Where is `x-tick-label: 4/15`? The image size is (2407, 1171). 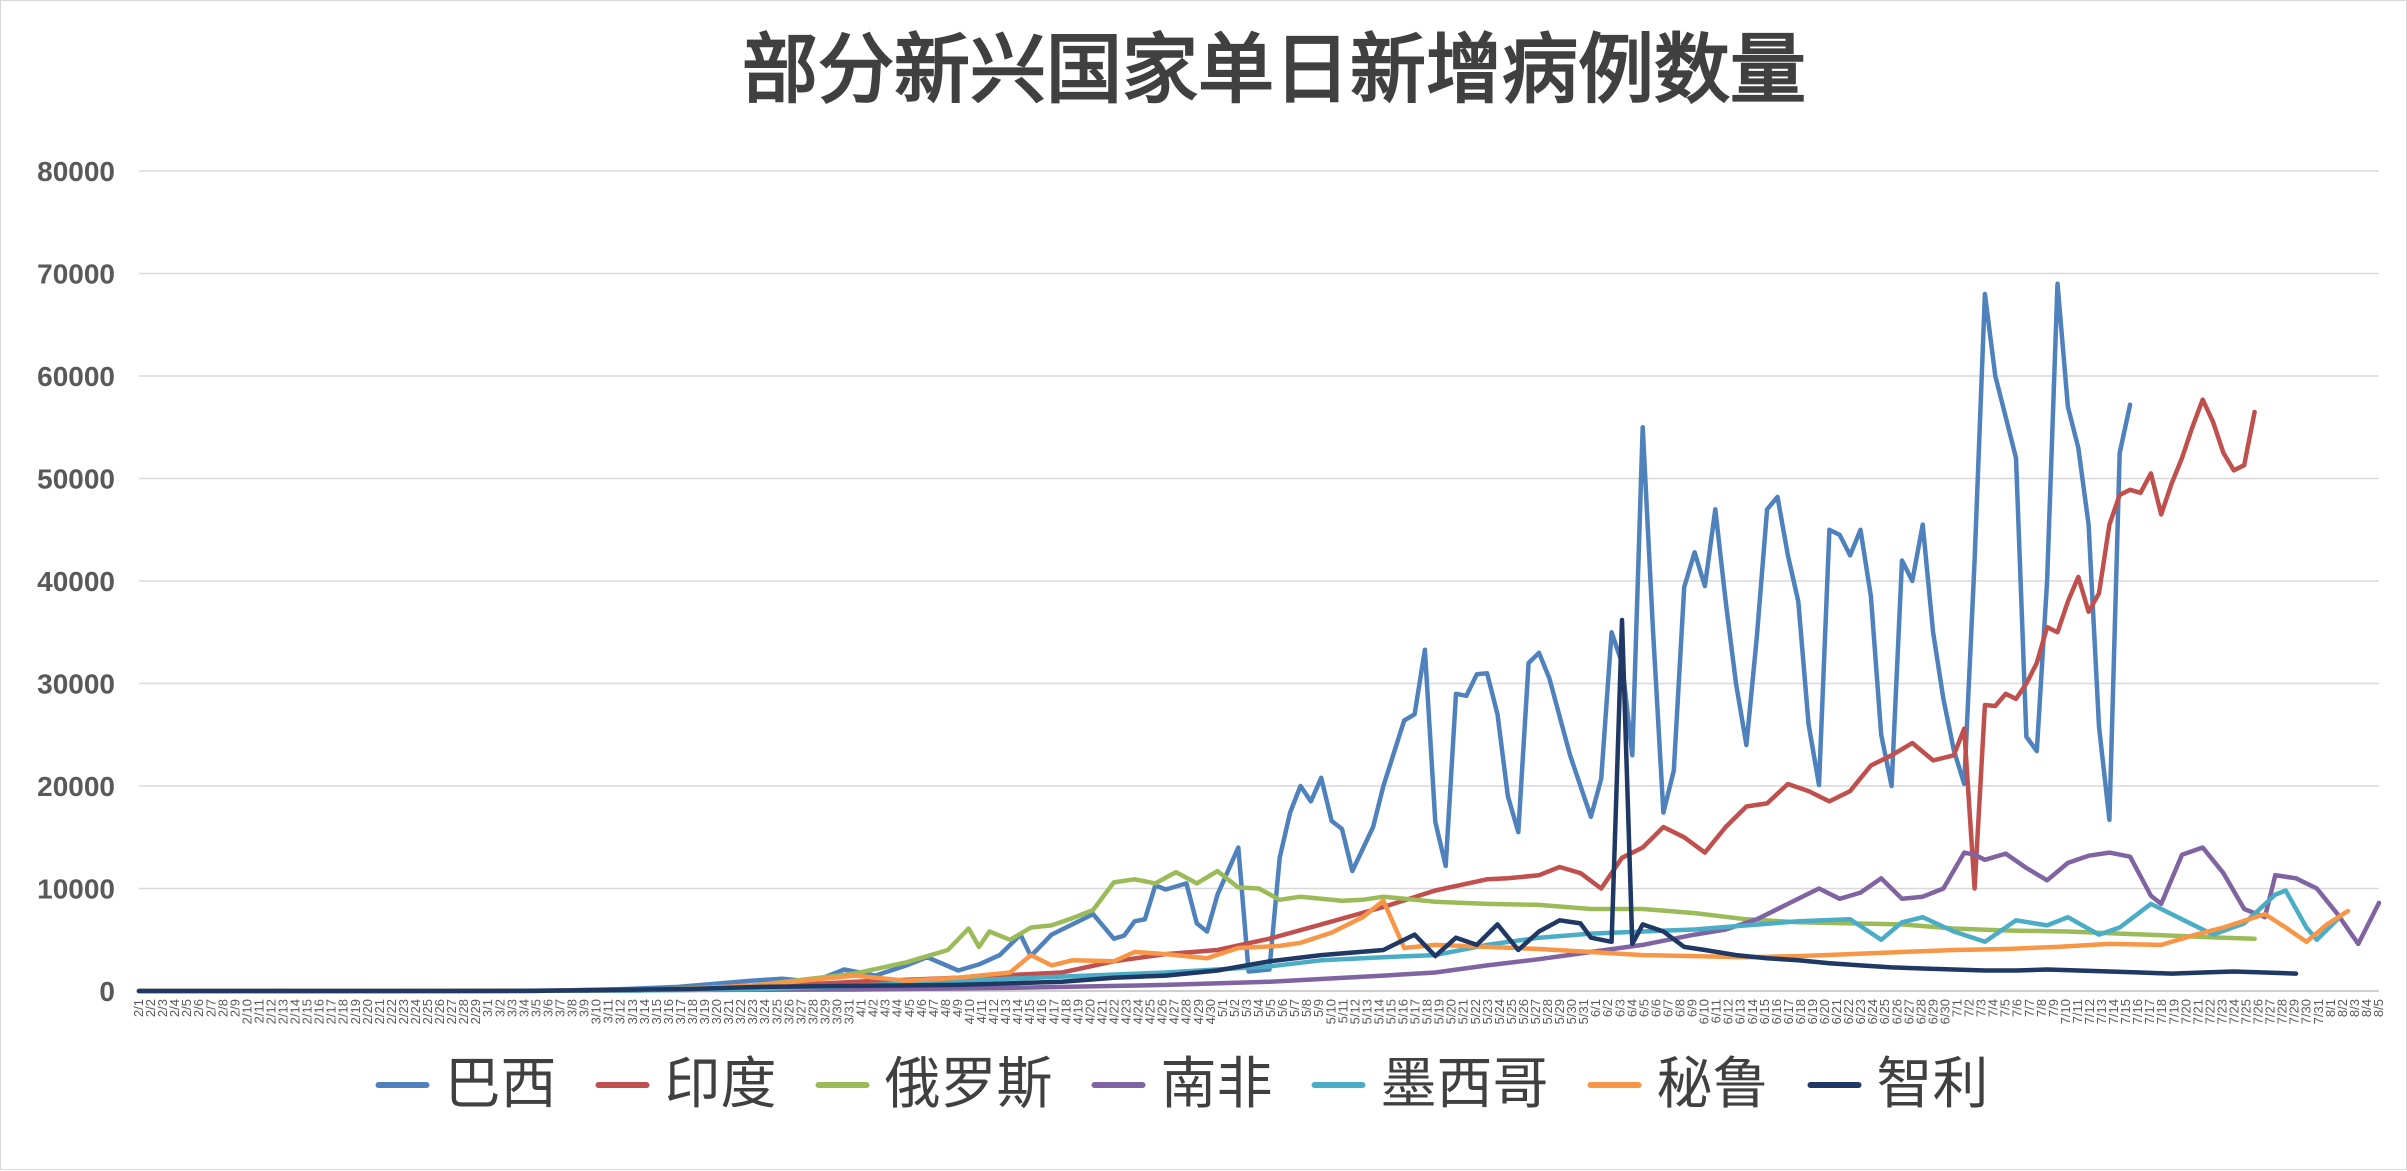
x-tick-label: 4/15 is located at coordinates (1029, 1011).